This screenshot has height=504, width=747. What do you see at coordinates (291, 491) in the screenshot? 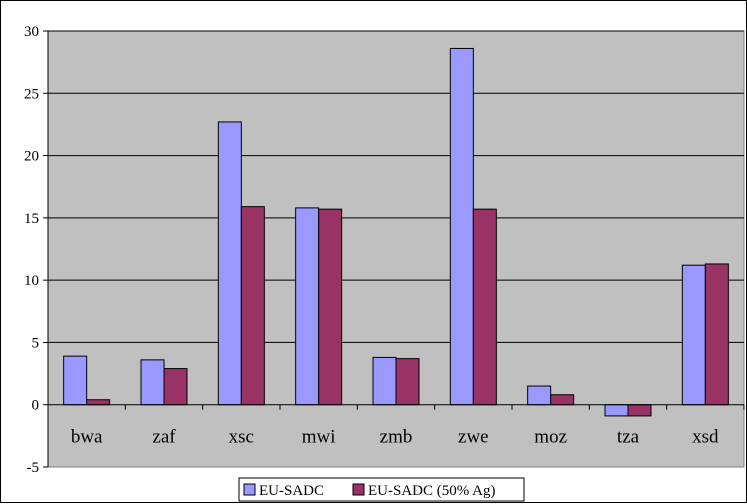
I see `legend-label-eu-sadc: EU-SADC` at bounding box center [291, 491].